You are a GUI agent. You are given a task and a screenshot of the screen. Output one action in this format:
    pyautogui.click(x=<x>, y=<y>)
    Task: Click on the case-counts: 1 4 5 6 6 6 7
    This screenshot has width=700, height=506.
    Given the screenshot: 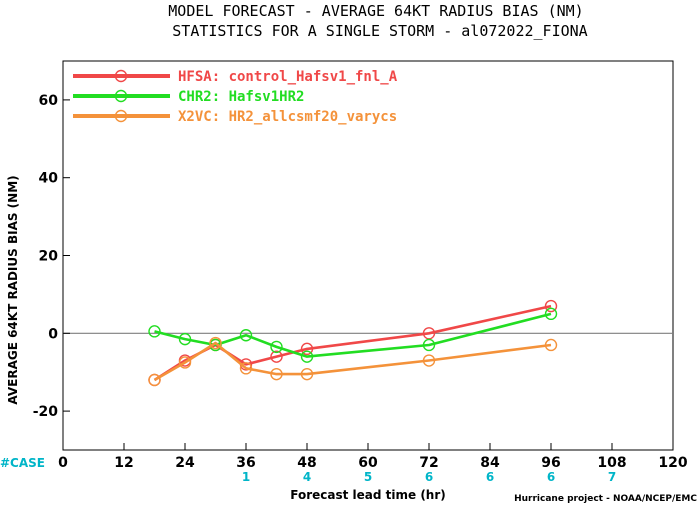 What is the action you would take?
    pyautogui.click(x=429, y=477)
    